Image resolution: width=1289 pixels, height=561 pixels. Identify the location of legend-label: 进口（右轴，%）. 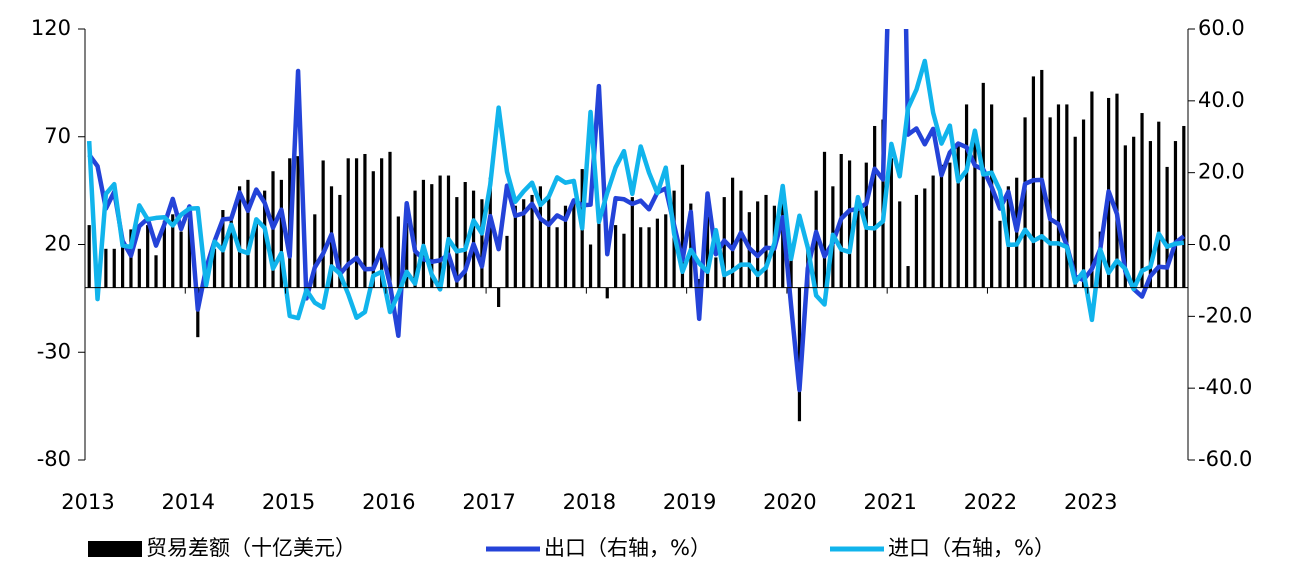
(971, 548).